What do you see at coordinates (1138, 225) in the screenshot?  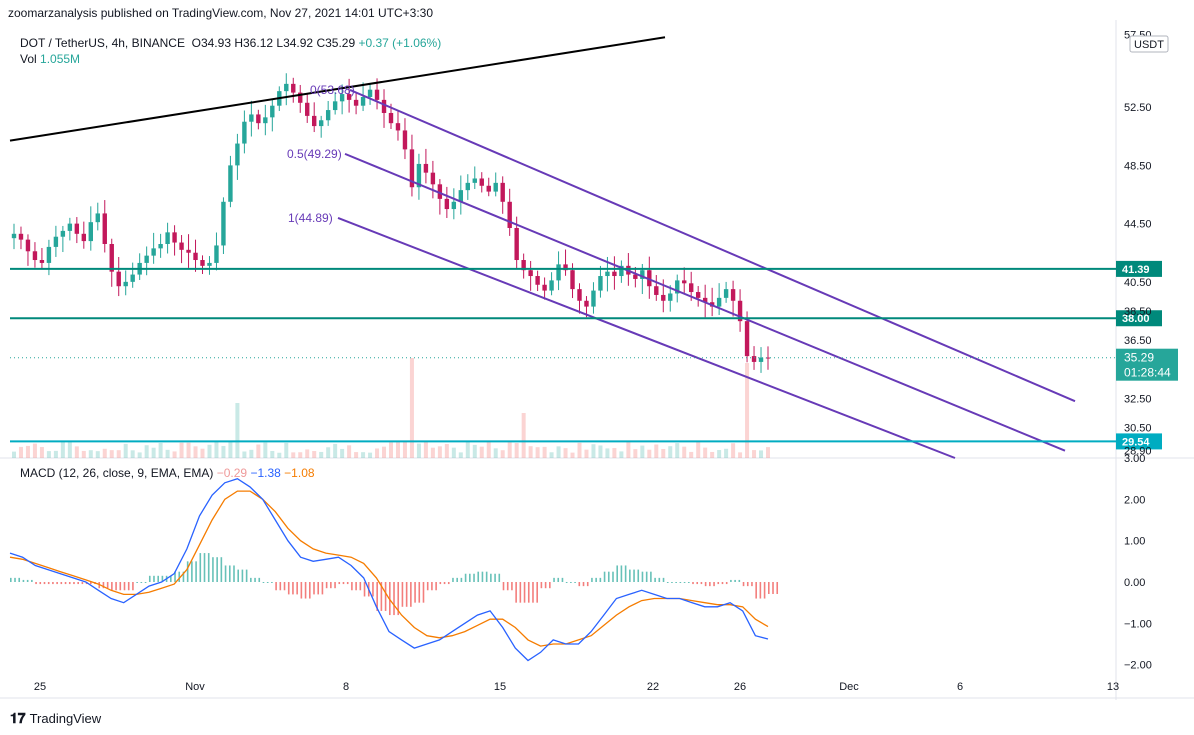 I see `price-tick-label: 44.50` at bounding box center [1138, 225].